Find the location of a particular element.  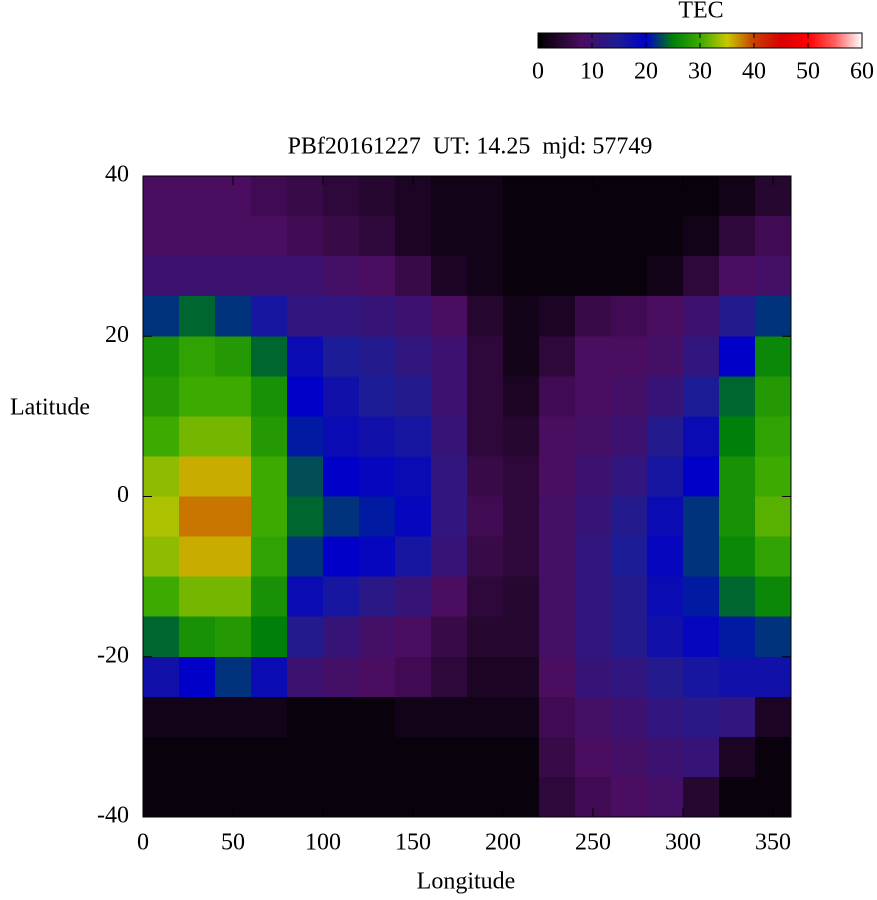

x-tick-label: 300 is located at coordinates (683, 843).